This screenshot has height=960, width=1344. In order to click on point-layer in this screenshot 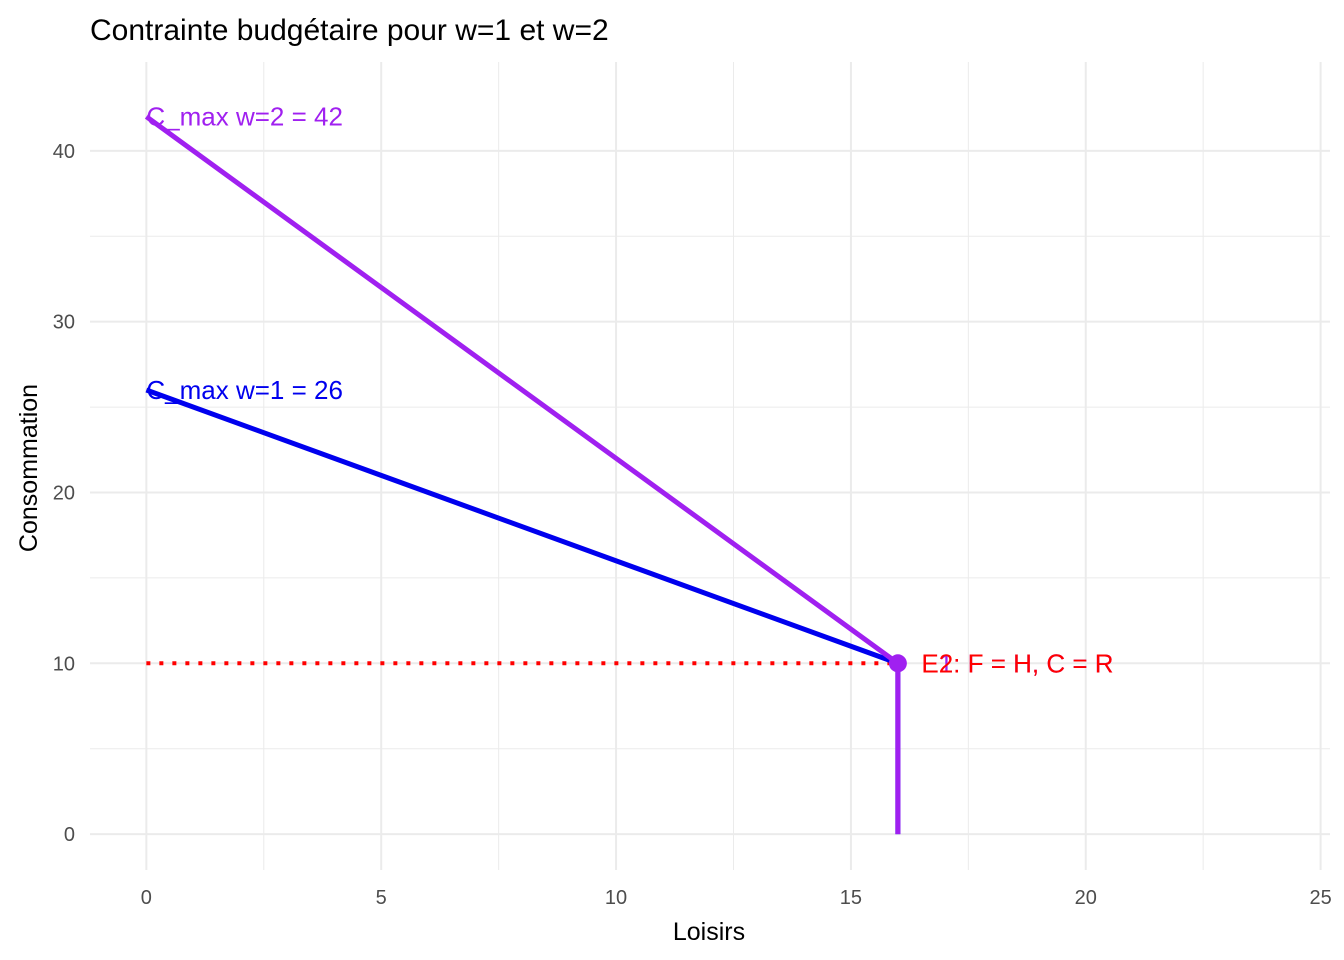, I will do `click(897, 663)`.